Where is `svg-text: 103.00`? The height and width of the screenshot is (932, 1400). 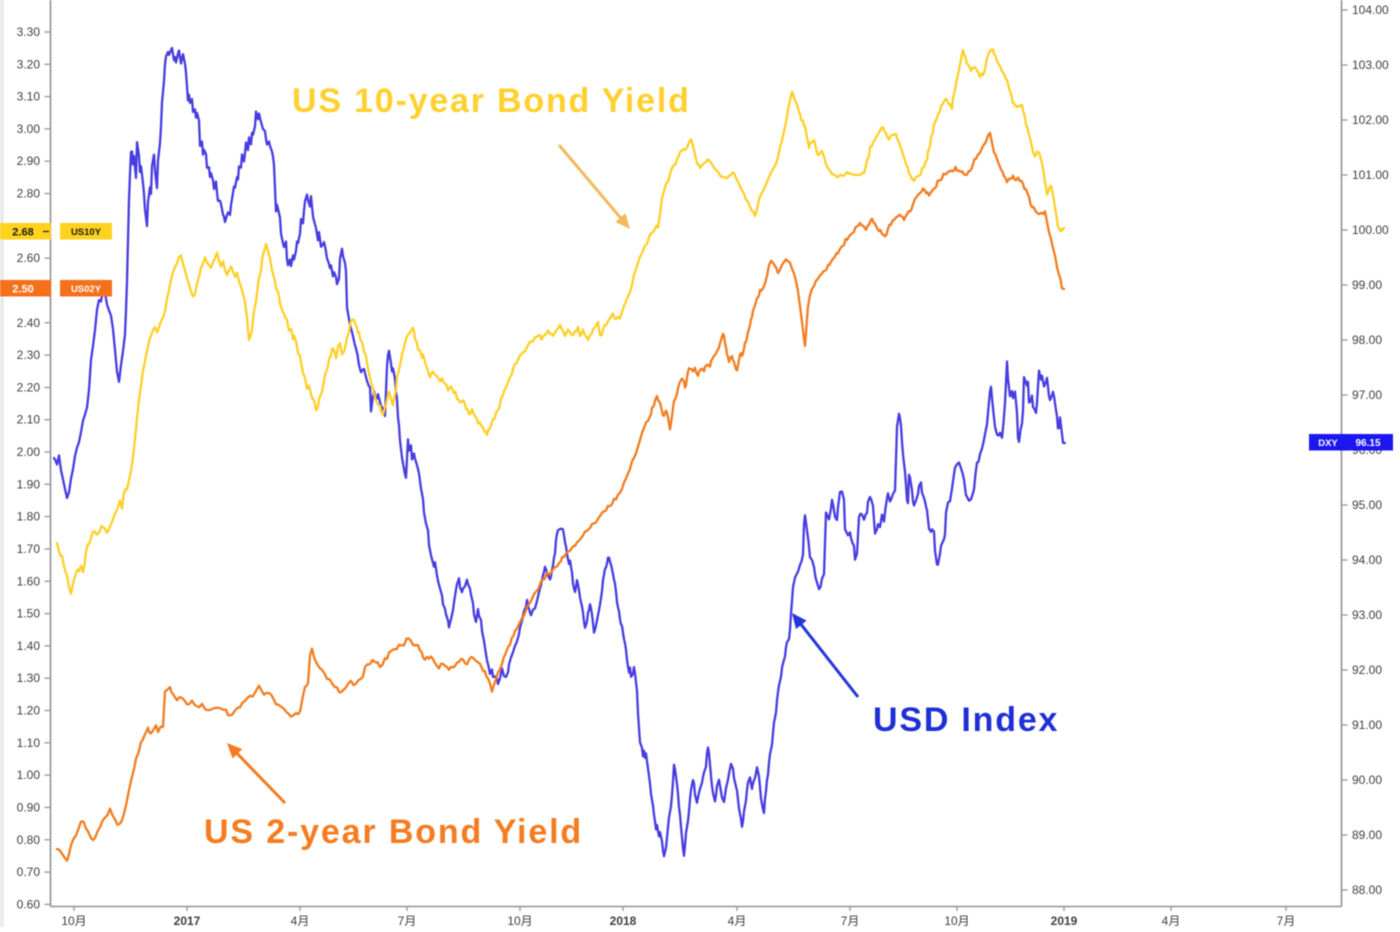
svg-text: 103.00 is located at coordinates (1370, 65).